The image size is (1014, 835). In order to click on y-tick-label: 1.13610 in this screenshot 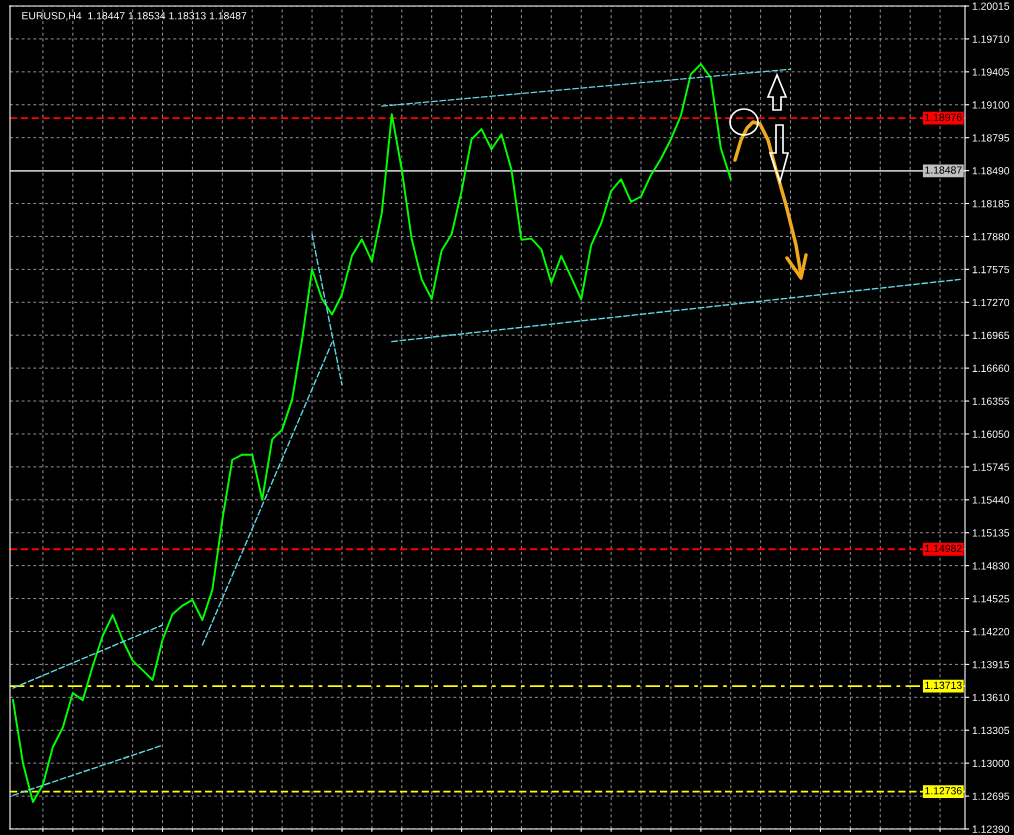, I will do `click(991, 697)`.